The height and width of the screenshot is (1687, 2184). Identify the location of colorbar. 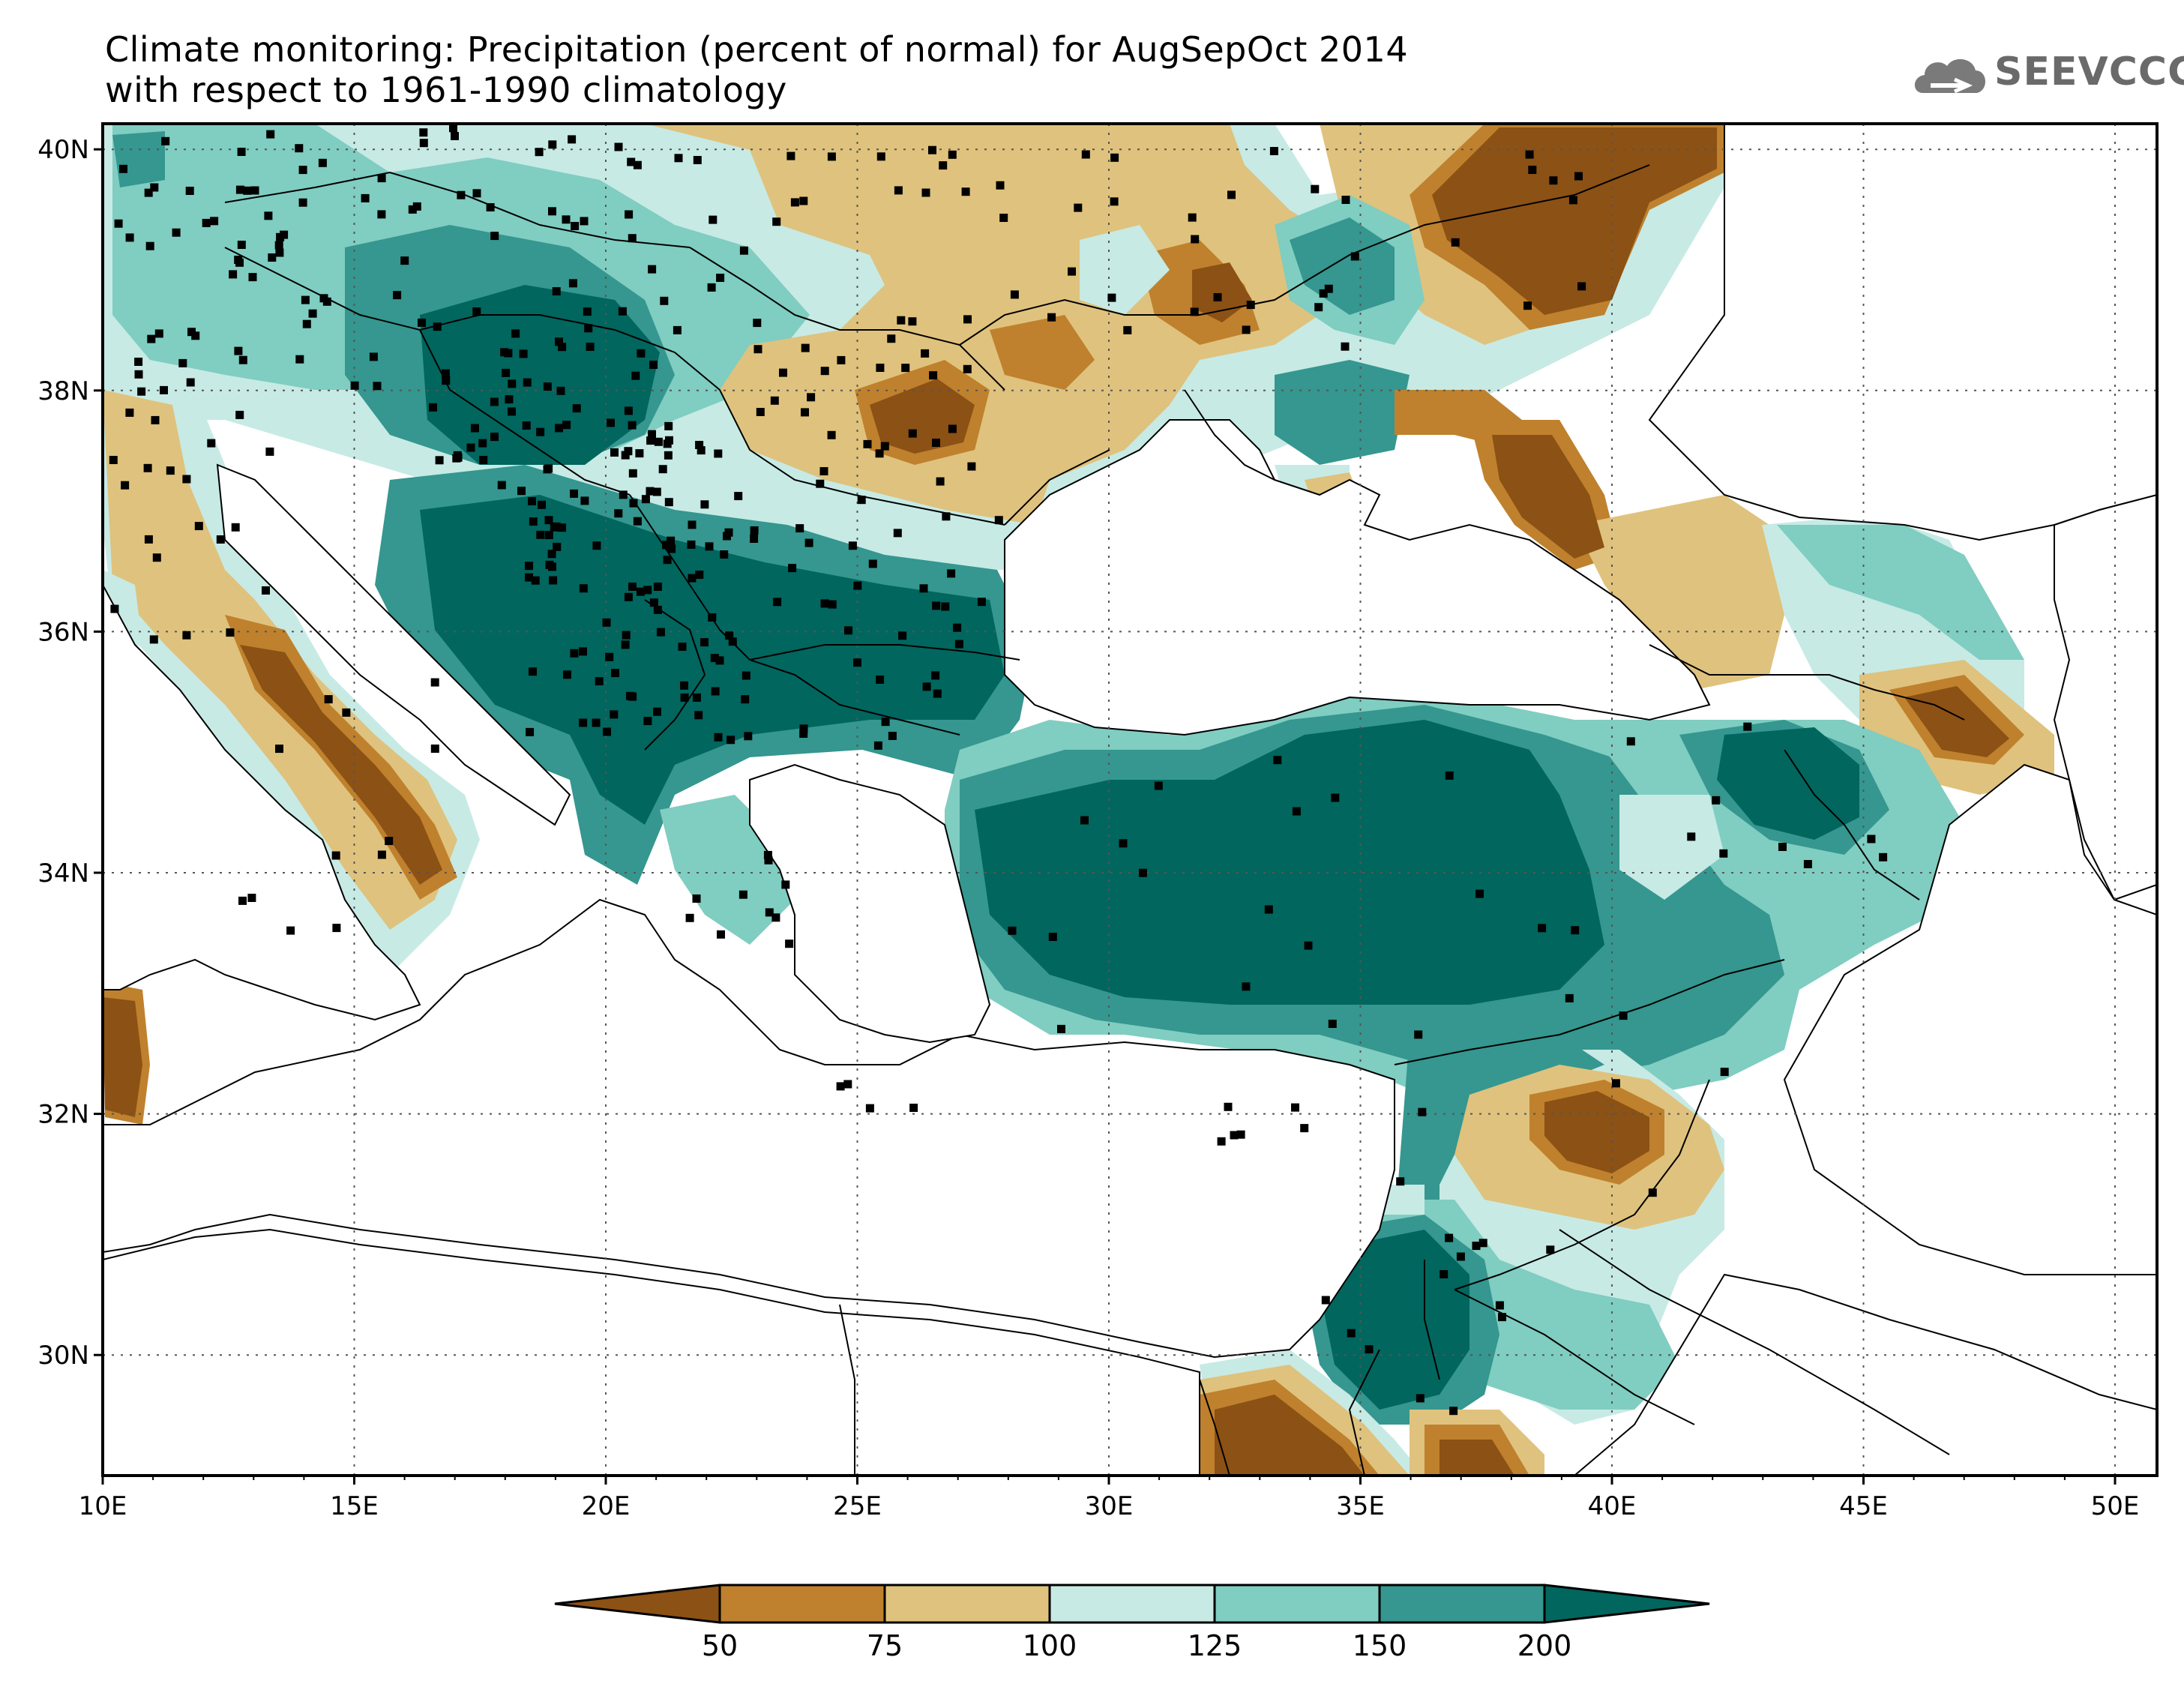
(1132, 1604).